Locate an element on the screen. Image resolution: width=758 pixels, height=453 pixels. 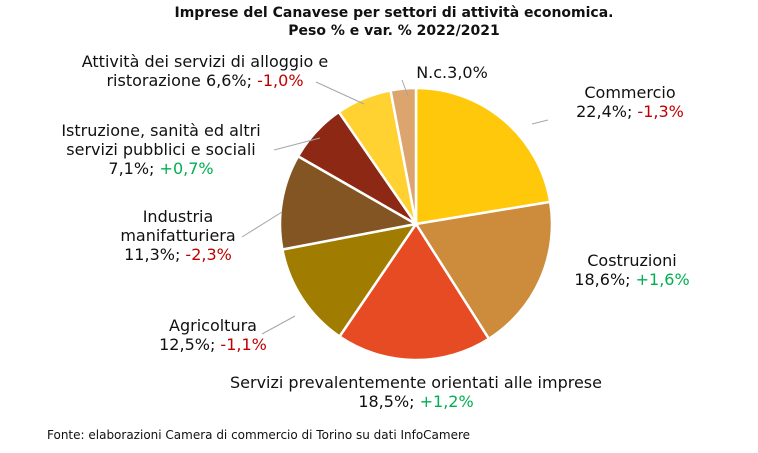
slice-label-agricoltura: Agricoltura 12,5%; -1,1% is located at coordinates (213, 335).